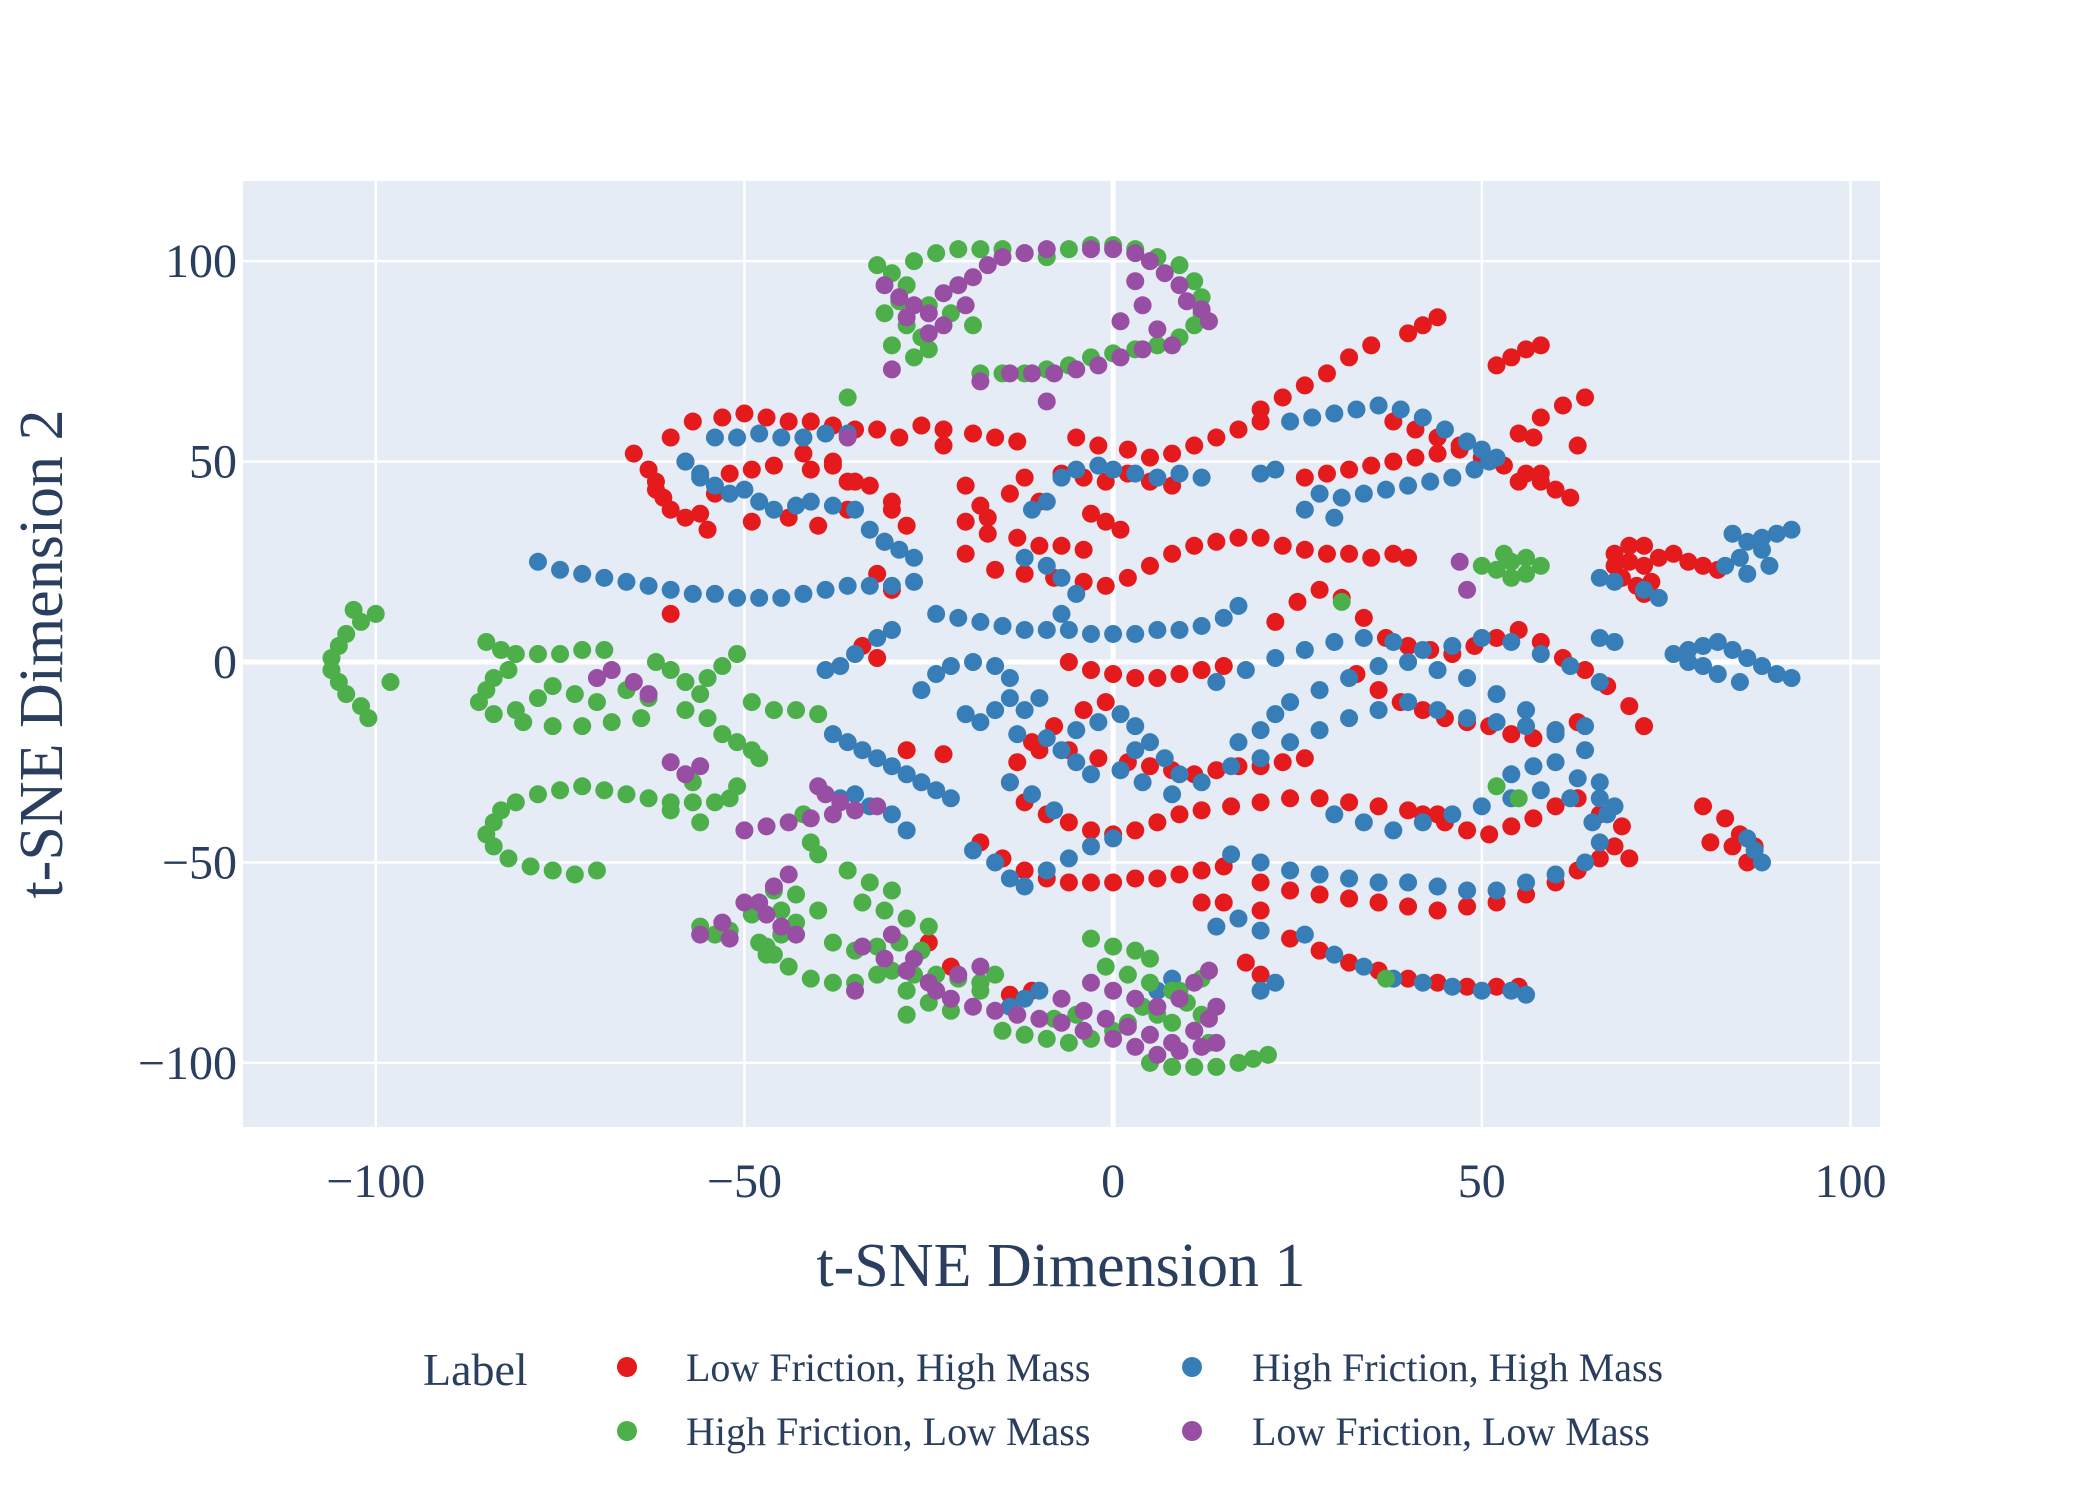 This screenshot has height=1500, width=2100. What do you see at coordinates (853, 1367) in the screenshot?
I see `legend-item-low-friction-high-mass: Low Friction, High Mass` at bounding box center [853, 1367].